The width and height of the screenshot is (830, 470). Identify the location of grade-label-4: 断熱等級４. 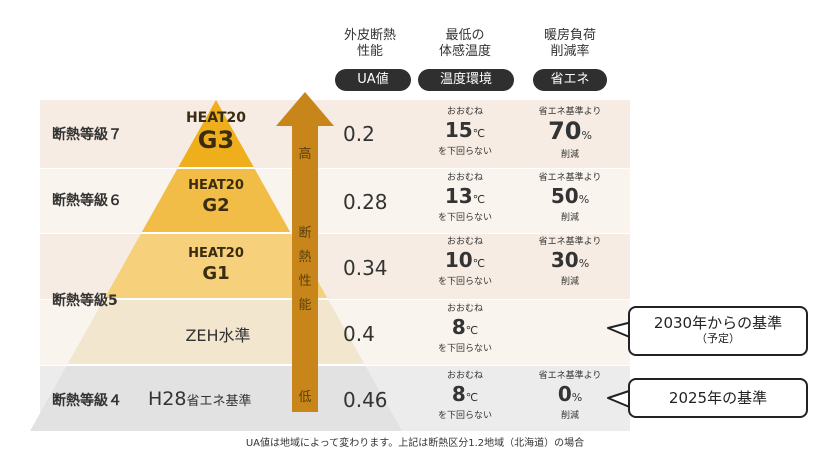
(87, 401).